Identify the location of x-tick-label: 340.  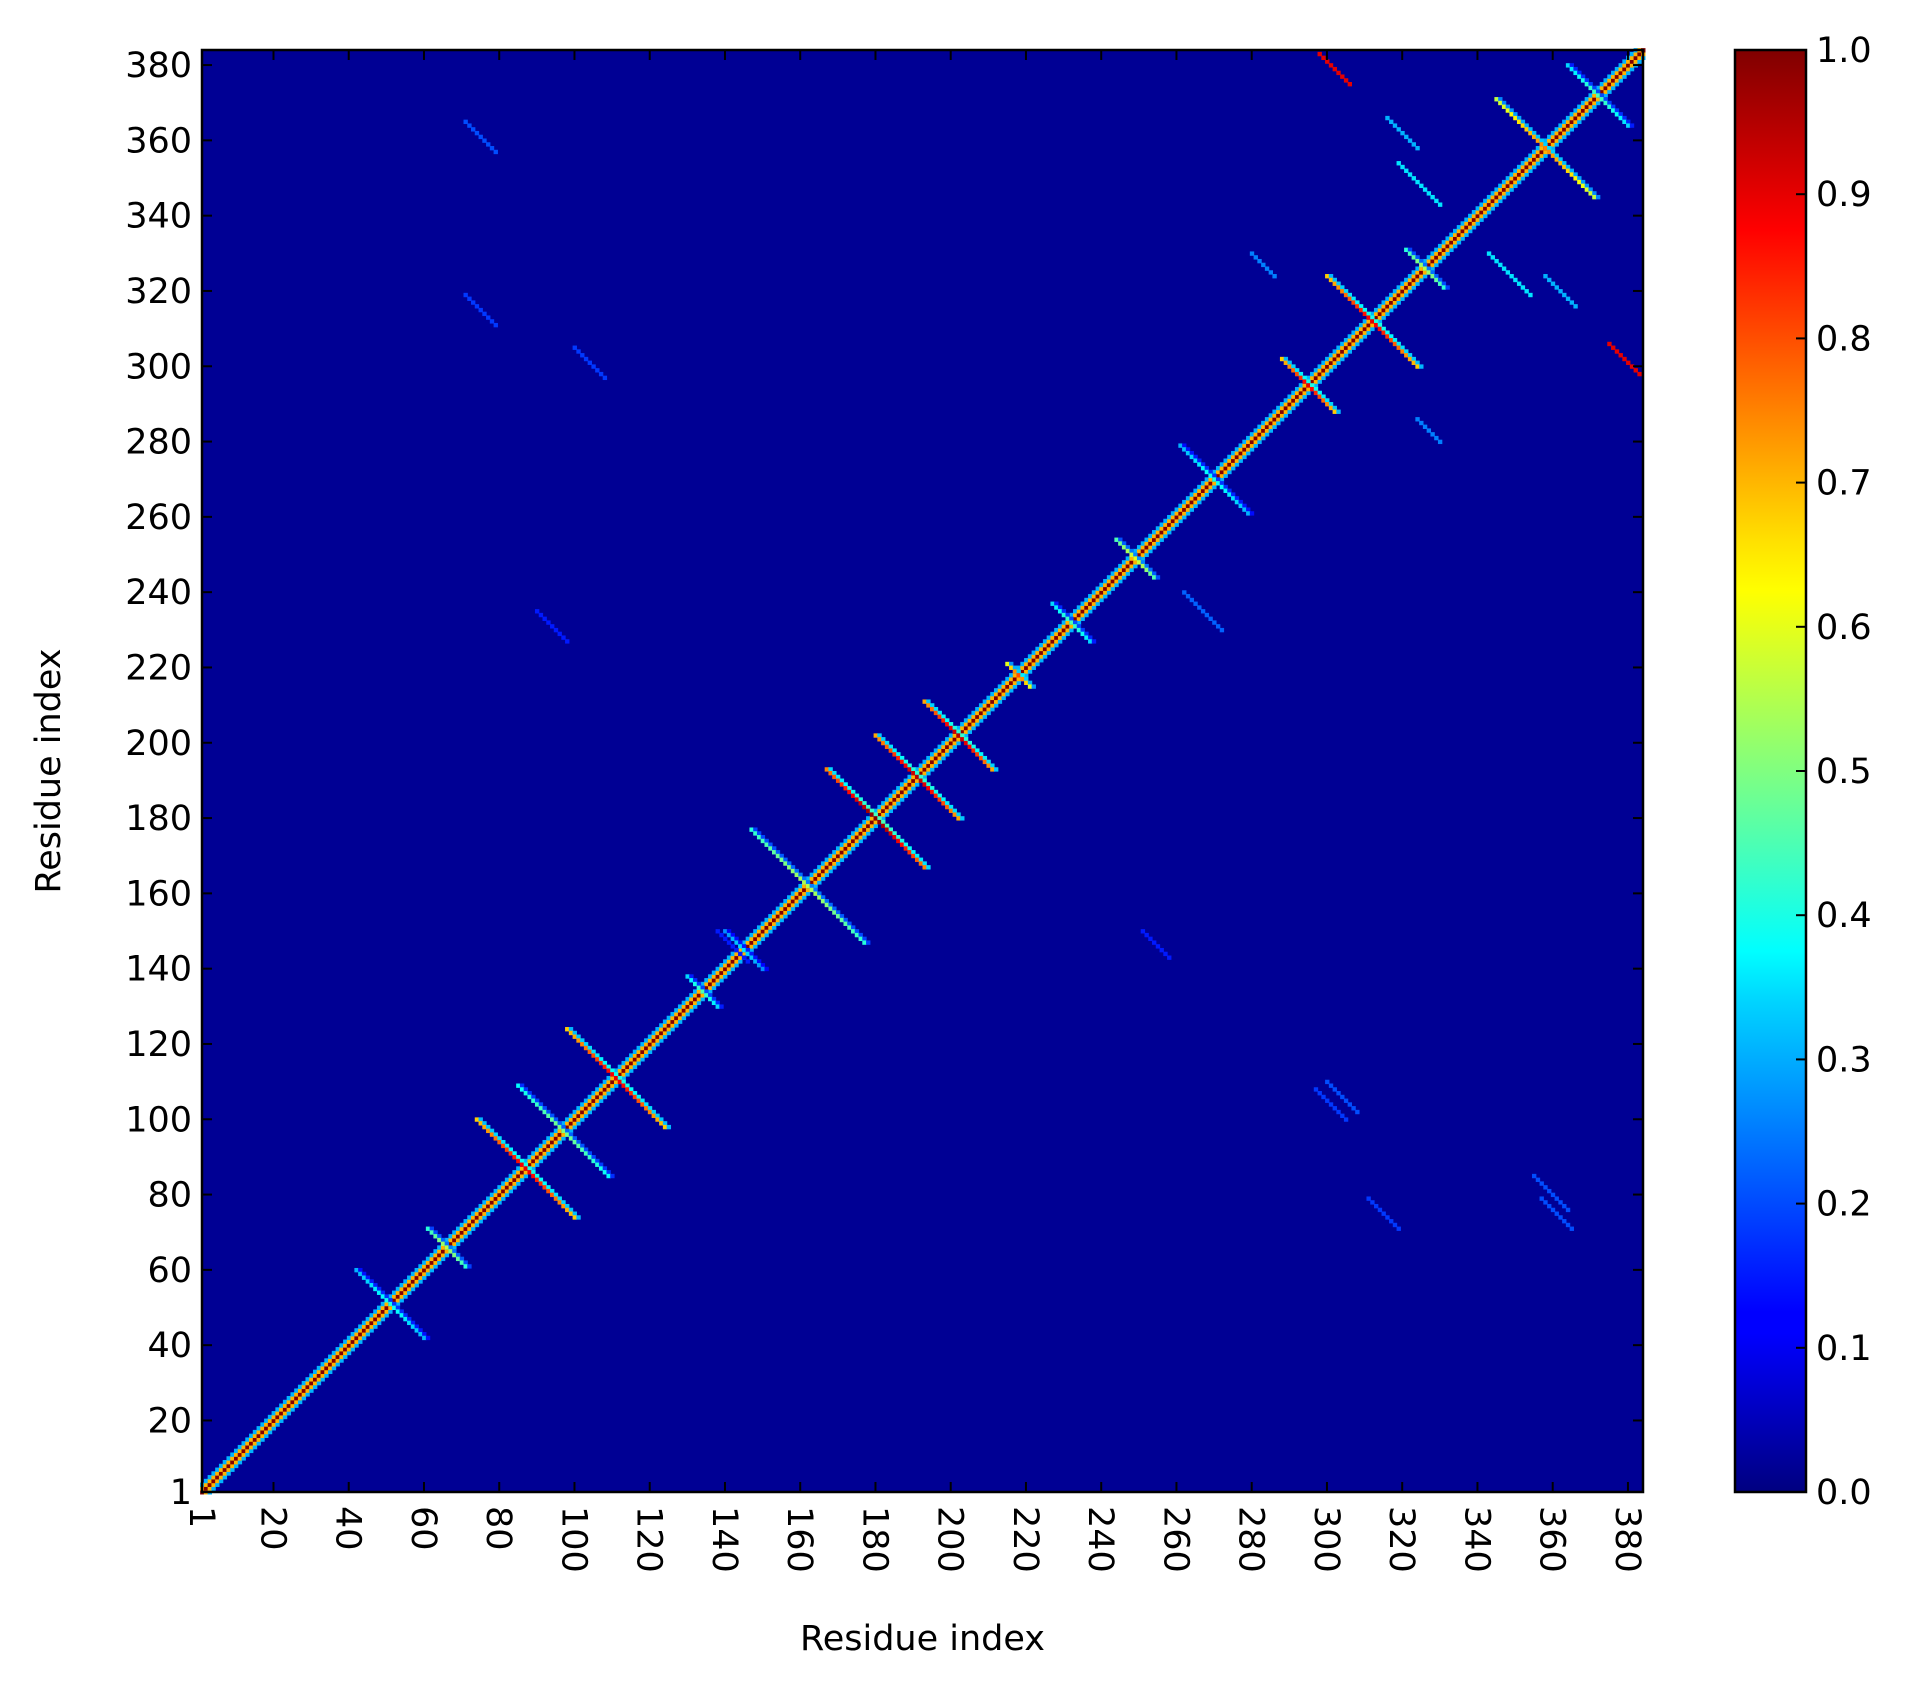
(1476, 1539).